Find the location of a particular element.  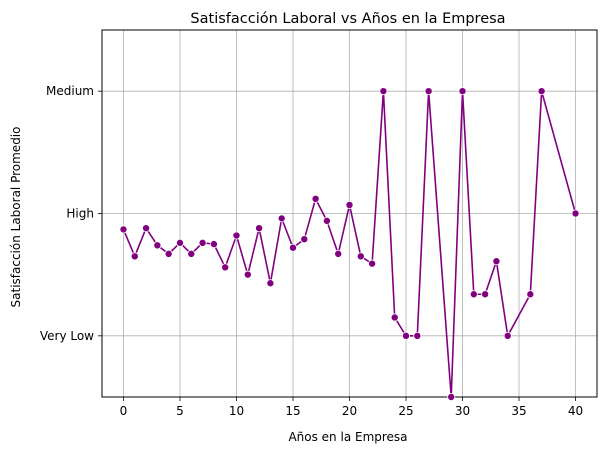

y-axis: Very Low High Medium is located at coordinates (71, 213).